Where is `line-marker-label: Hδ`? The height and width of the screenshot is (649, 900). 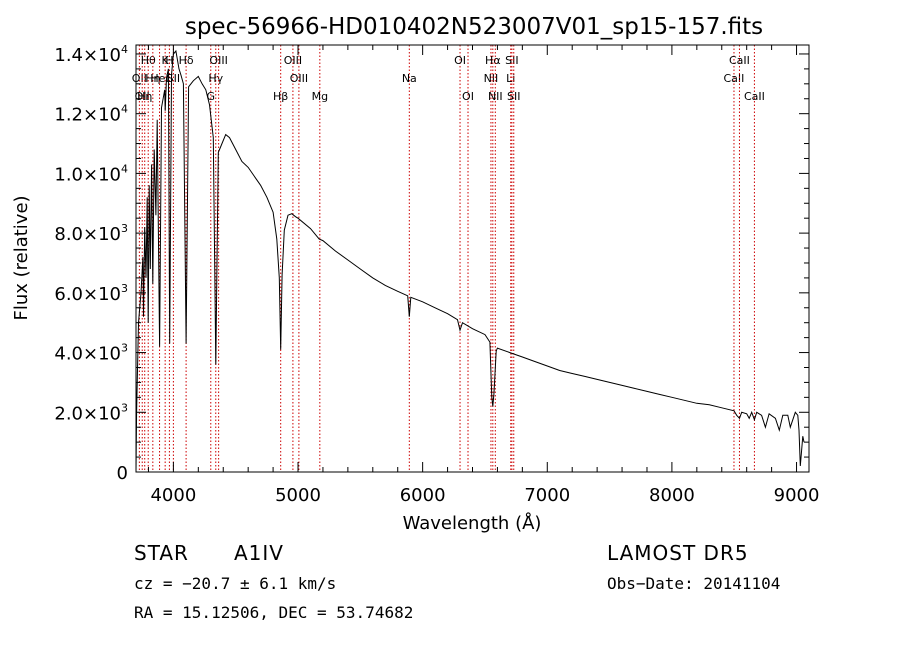 line-marker-label: Hδ is located at coordinates (186, 60).